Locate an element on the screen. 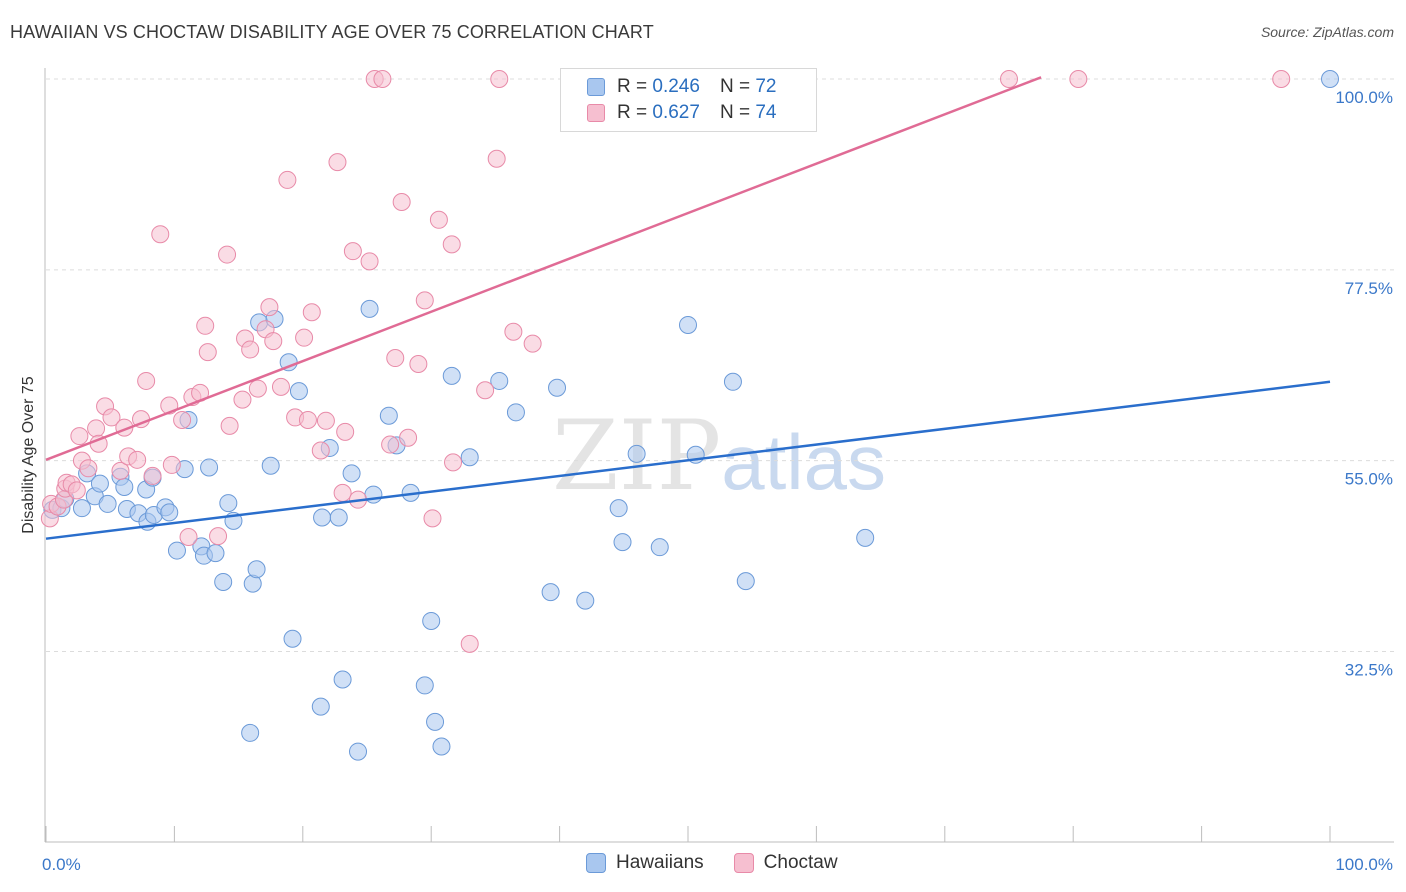  x-tick-label: 100.0% is located at coordinates (1364, 864).